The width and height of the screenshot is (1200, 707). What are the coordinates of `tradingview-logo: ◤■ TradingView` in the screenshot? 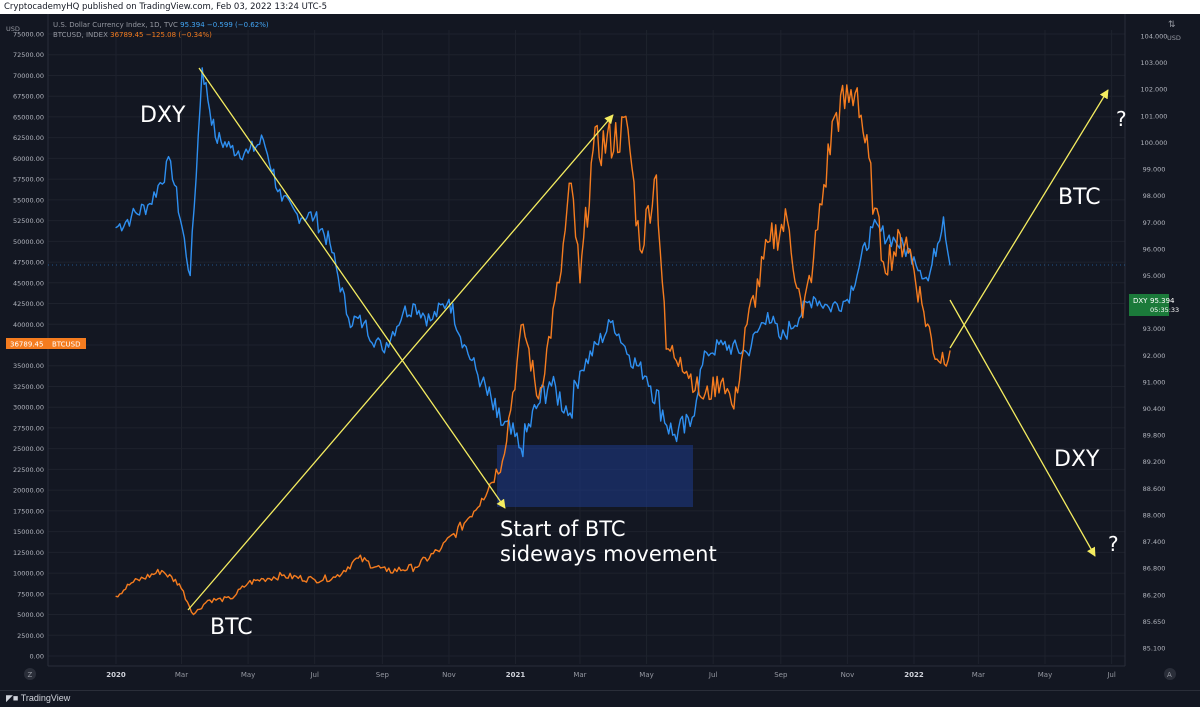 It's located at (38, 698).